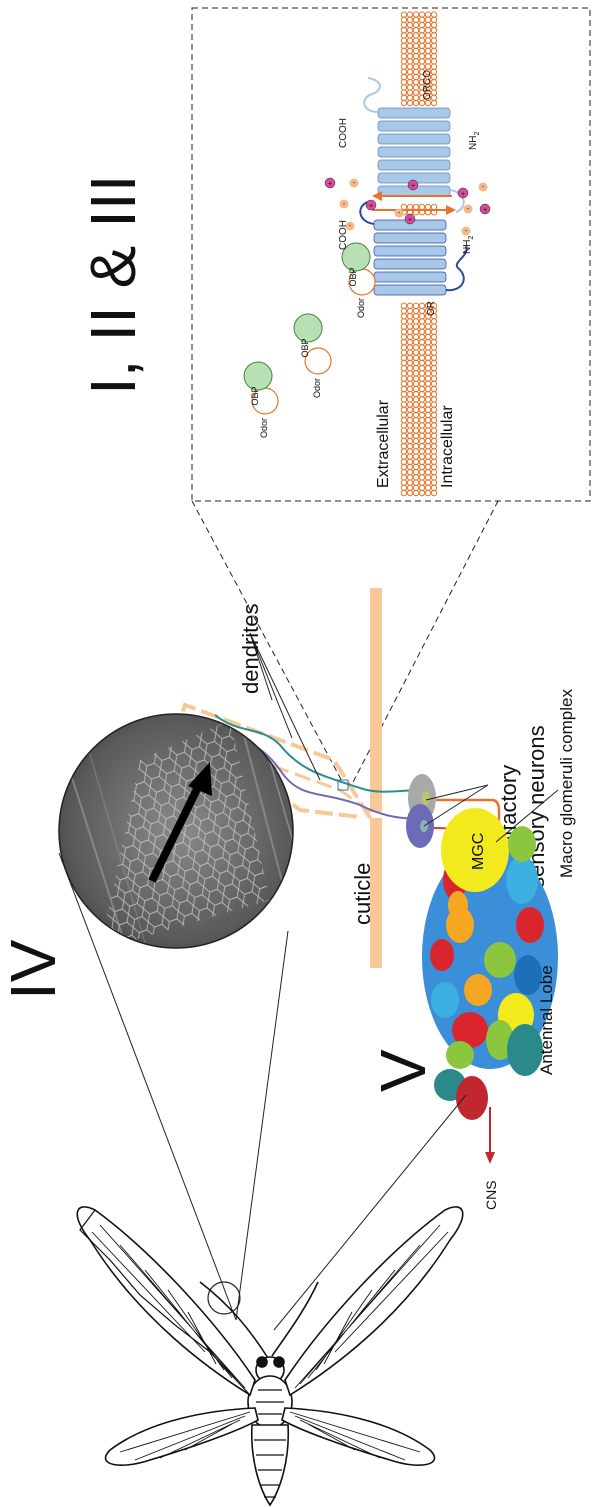 The image size is (598, 1507). I want to click on nh2-label-or: NH2, so click(468, 245).